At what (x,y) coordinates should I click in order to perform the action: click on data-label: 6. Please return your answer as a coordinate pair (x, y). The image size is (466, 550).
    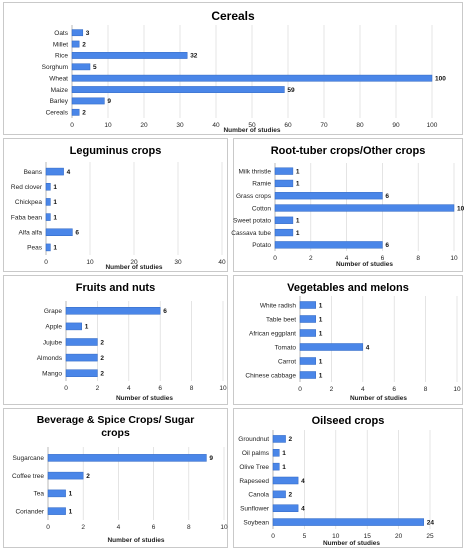
    Looking at the image, I should click on (77, 233).